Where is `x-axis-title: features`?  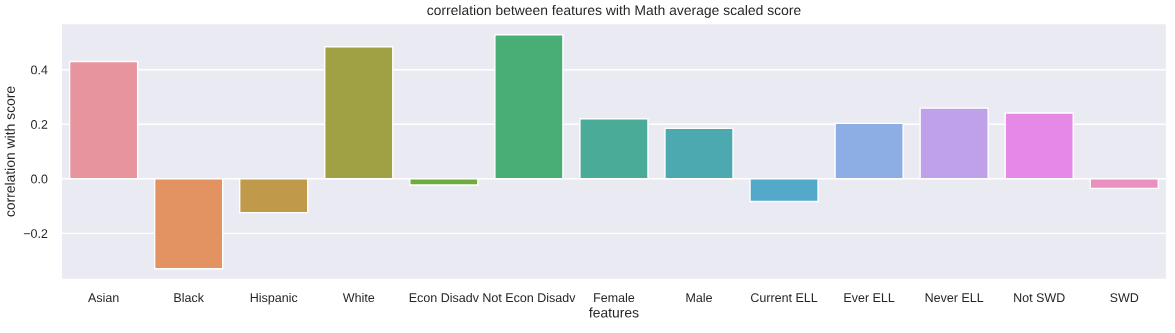 x-axis-title: features is located at coordinates (614, 312).